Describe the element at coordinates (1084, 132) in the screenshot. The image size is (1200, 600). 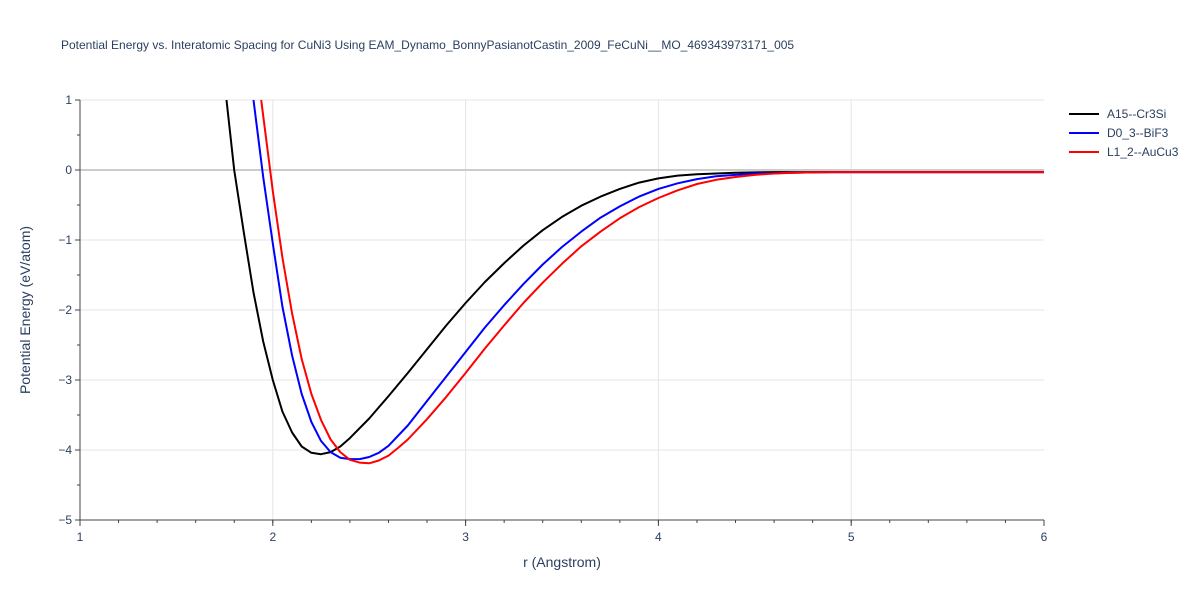
I see `legend-swatch-d03` at that location.